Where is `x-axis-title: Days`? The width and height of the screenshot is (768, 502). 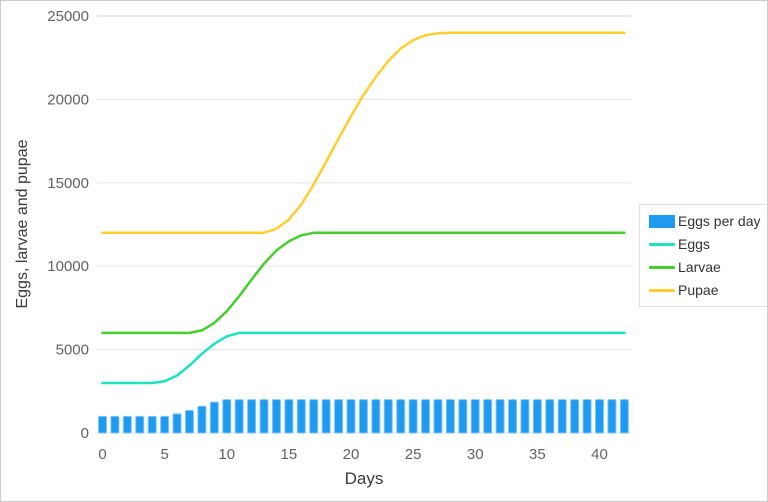
x-axis-title: Days is located at coordinates (364, 478).